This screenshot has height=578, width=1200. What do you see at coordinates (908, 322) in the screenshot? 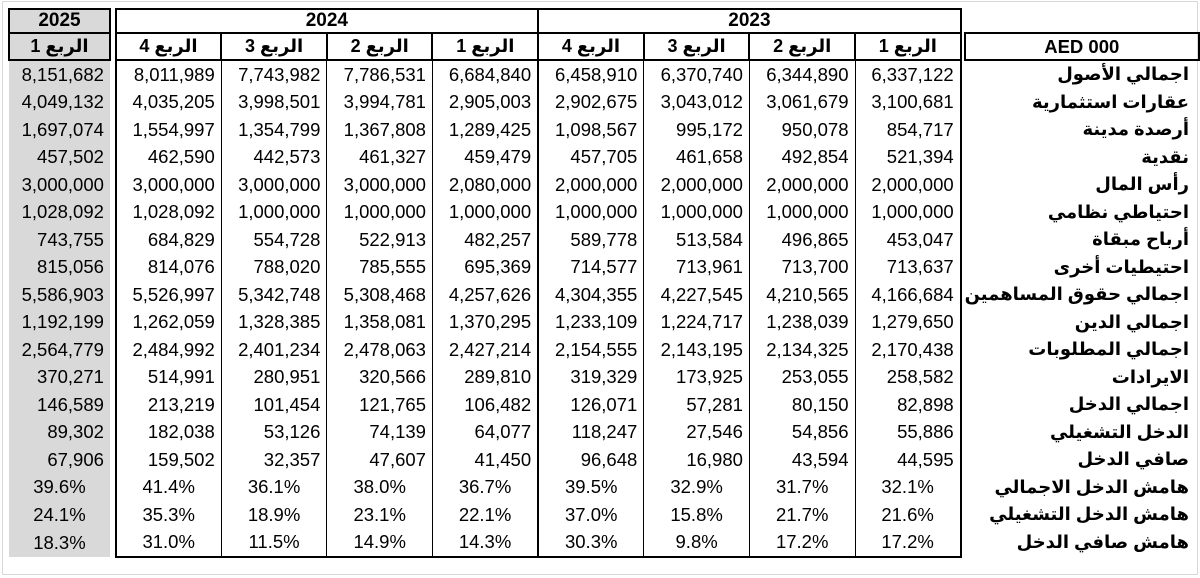
I see `value-cell: 1,279,650` at bounding box center [908, 322].